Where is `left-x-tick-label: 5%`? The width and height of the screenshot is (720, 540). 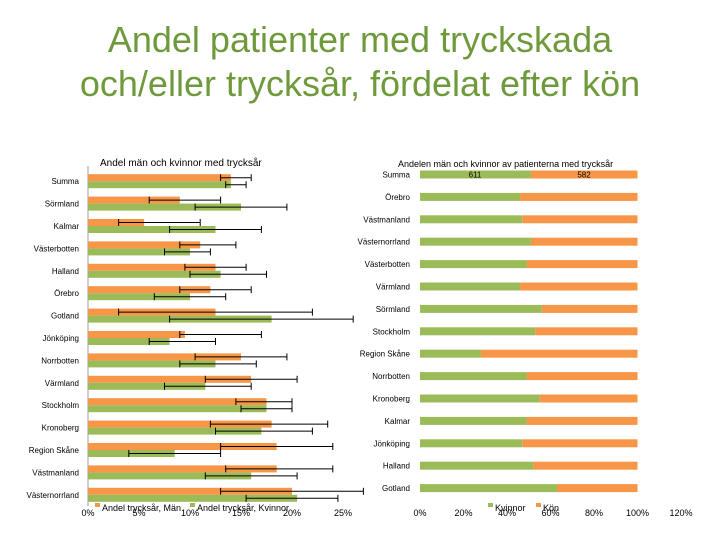 left-x-tick-label: 5% is located at coordinates (138, 513).